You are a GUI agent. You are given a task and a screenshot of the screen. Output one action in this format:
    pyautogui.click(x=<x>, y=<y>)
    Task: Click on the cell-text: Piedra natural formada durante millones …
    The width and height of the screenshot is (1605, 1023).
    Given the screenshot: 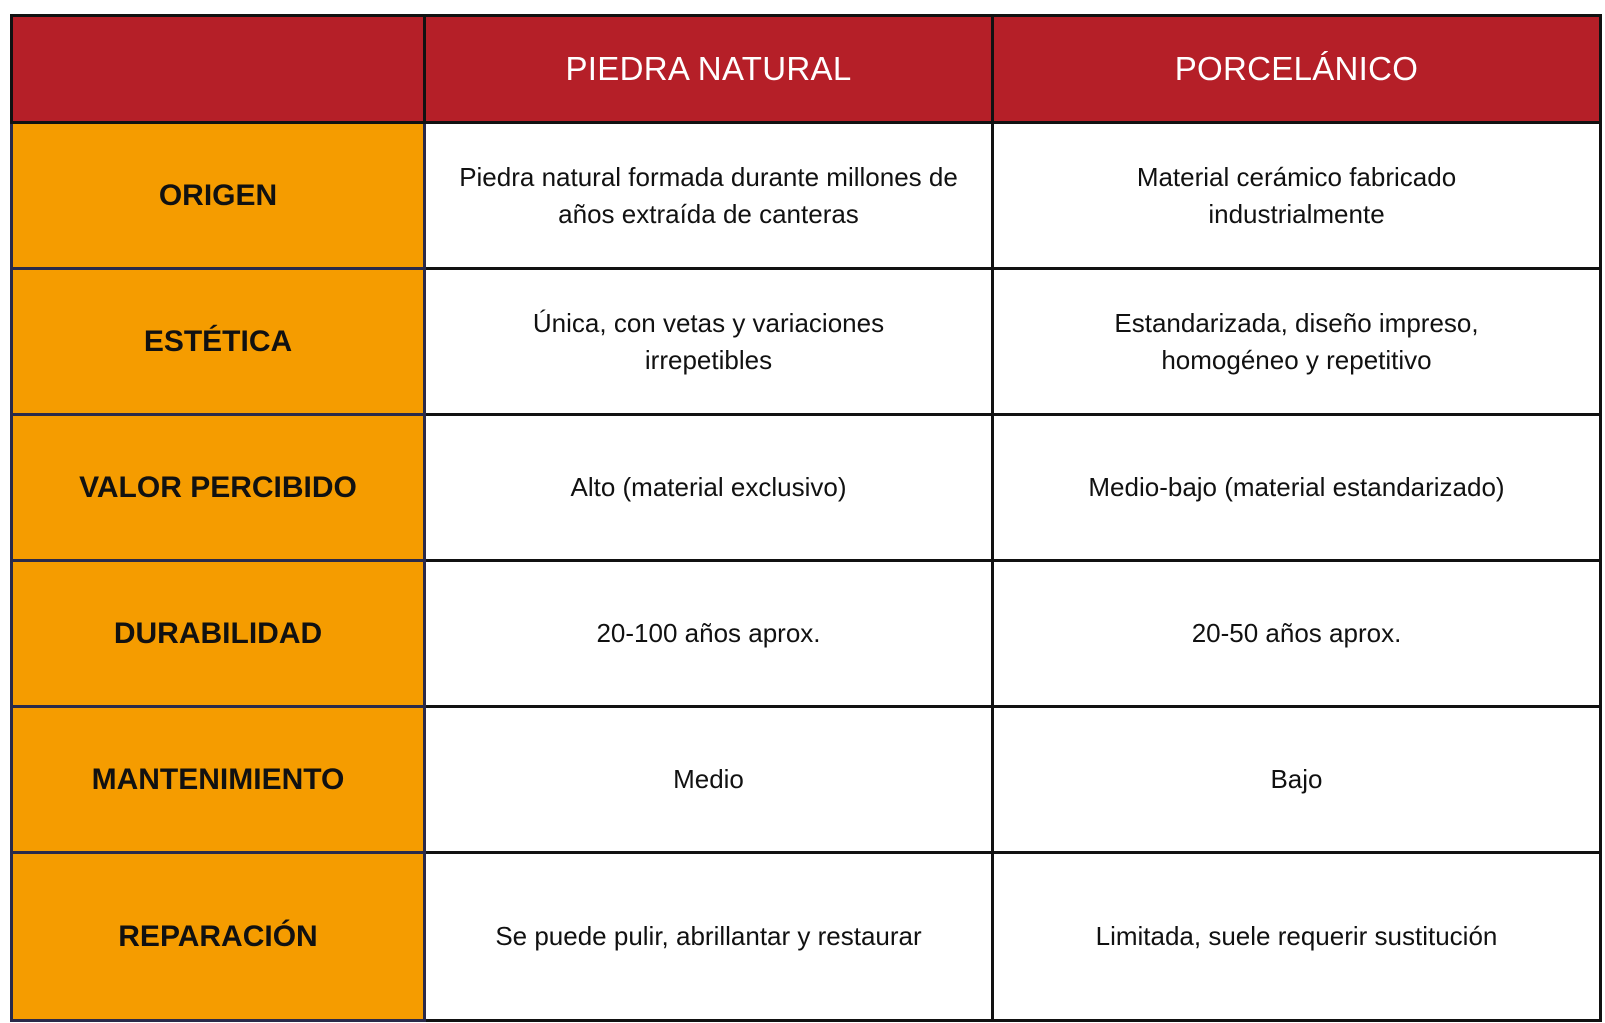 What is the action you would take?
    pyautogui.click(x=708, y=195)
    